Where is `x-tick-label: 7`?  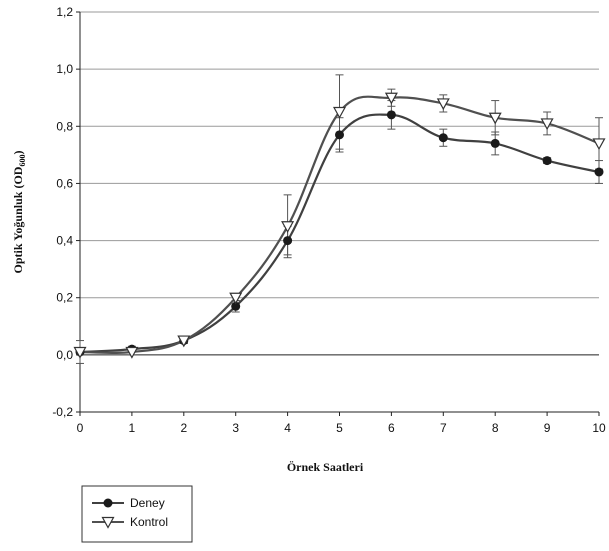
x-tick-label: 7 is located at coordinates (443, 428).